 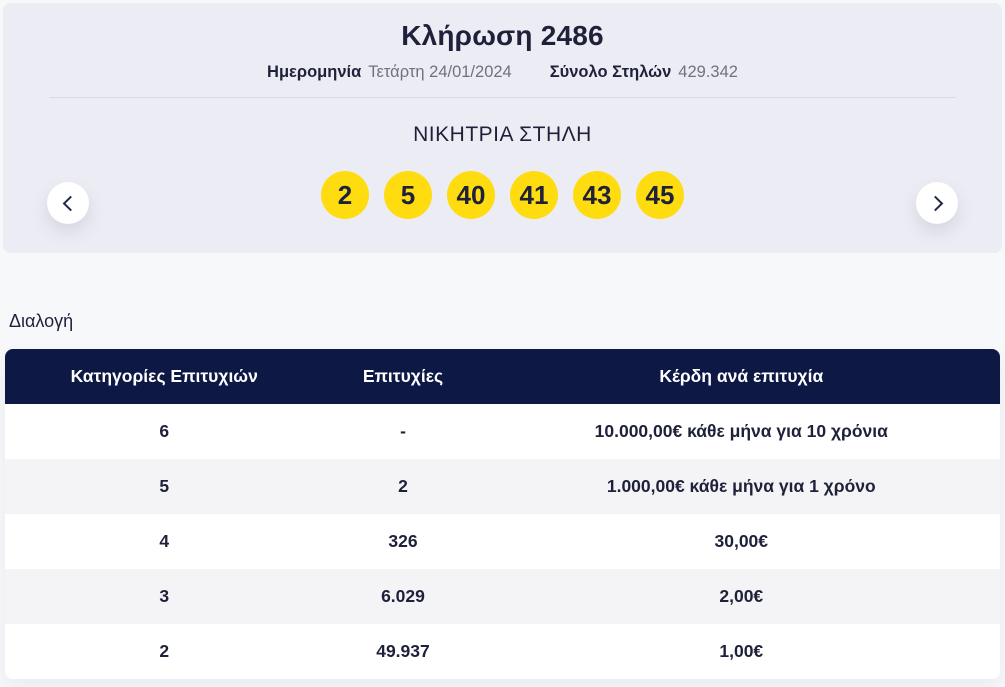 I want to click on chevron-right-icon, so click(x=935, y=203).